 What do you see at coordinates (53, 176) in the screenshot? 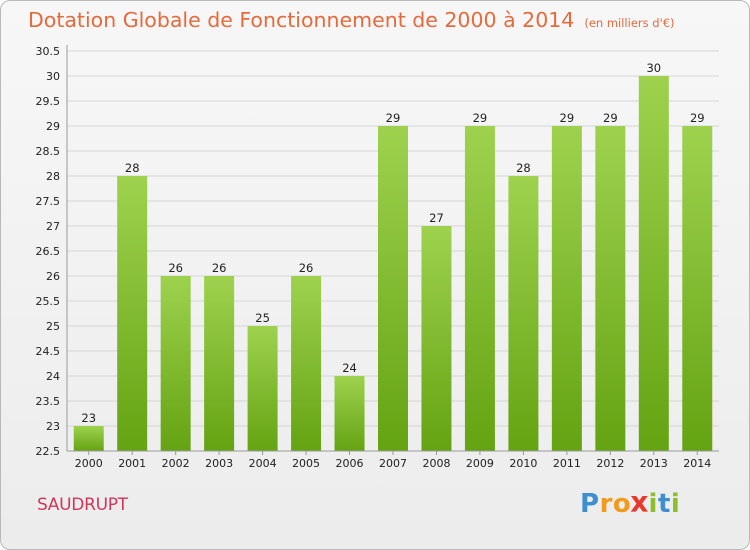
I see `y-tick-label: 28` at bounding box center [53, 176].